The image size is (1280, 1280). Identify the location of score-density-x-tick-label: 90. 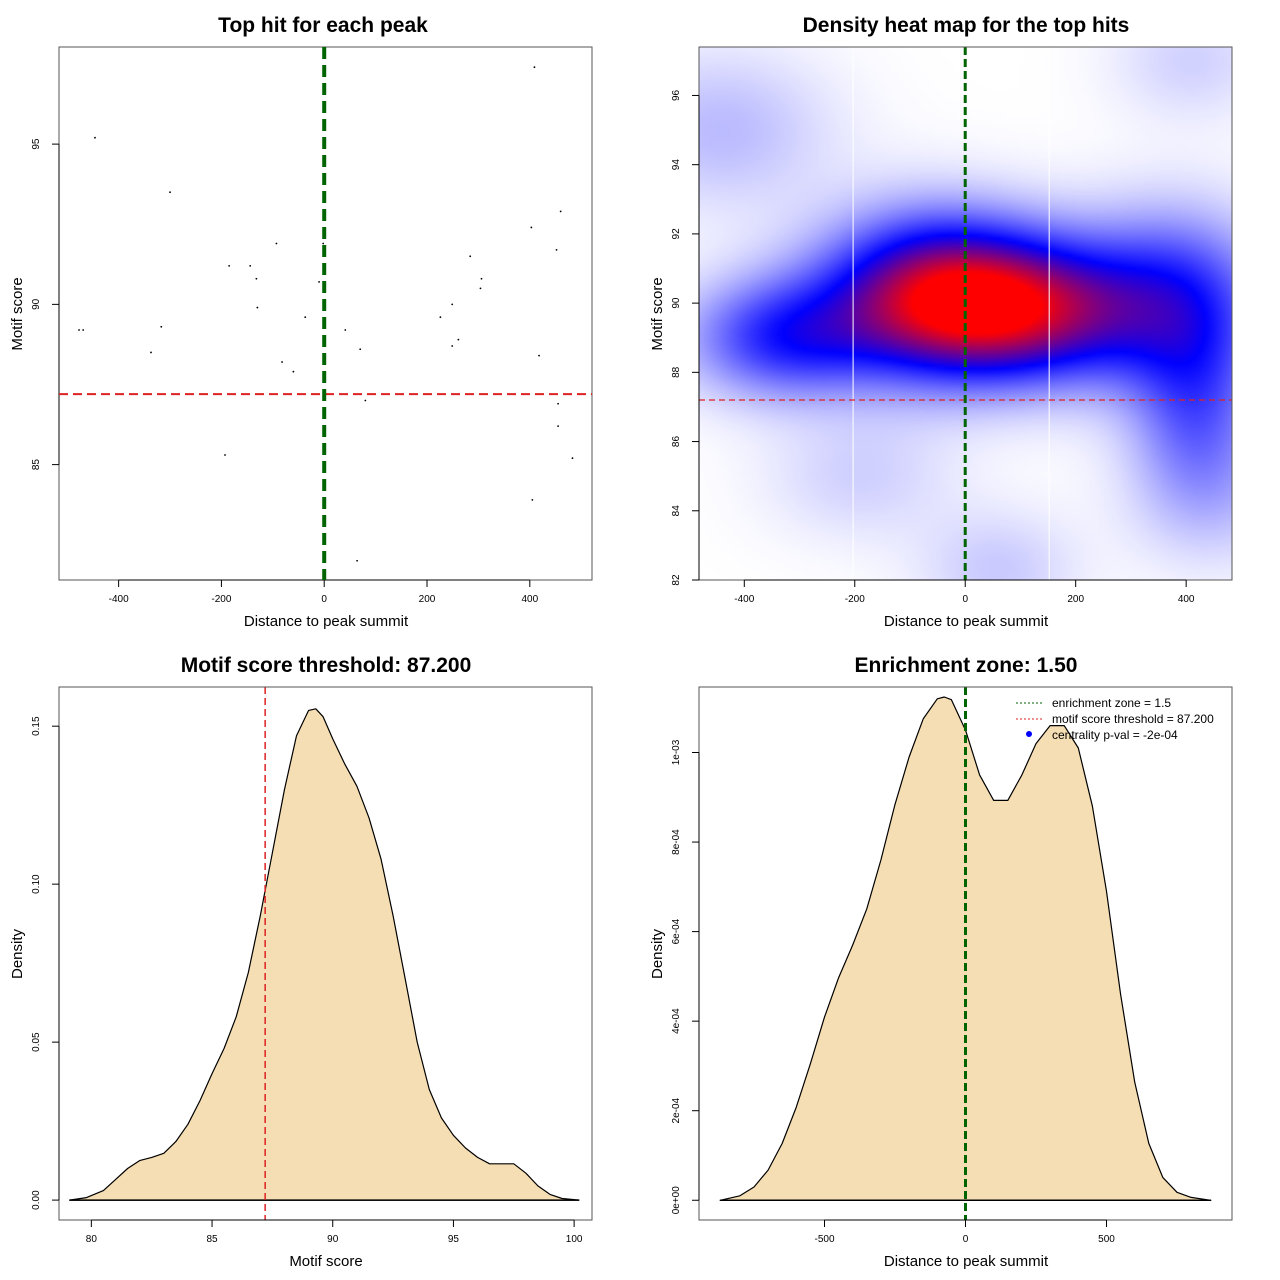
(333, 1239).